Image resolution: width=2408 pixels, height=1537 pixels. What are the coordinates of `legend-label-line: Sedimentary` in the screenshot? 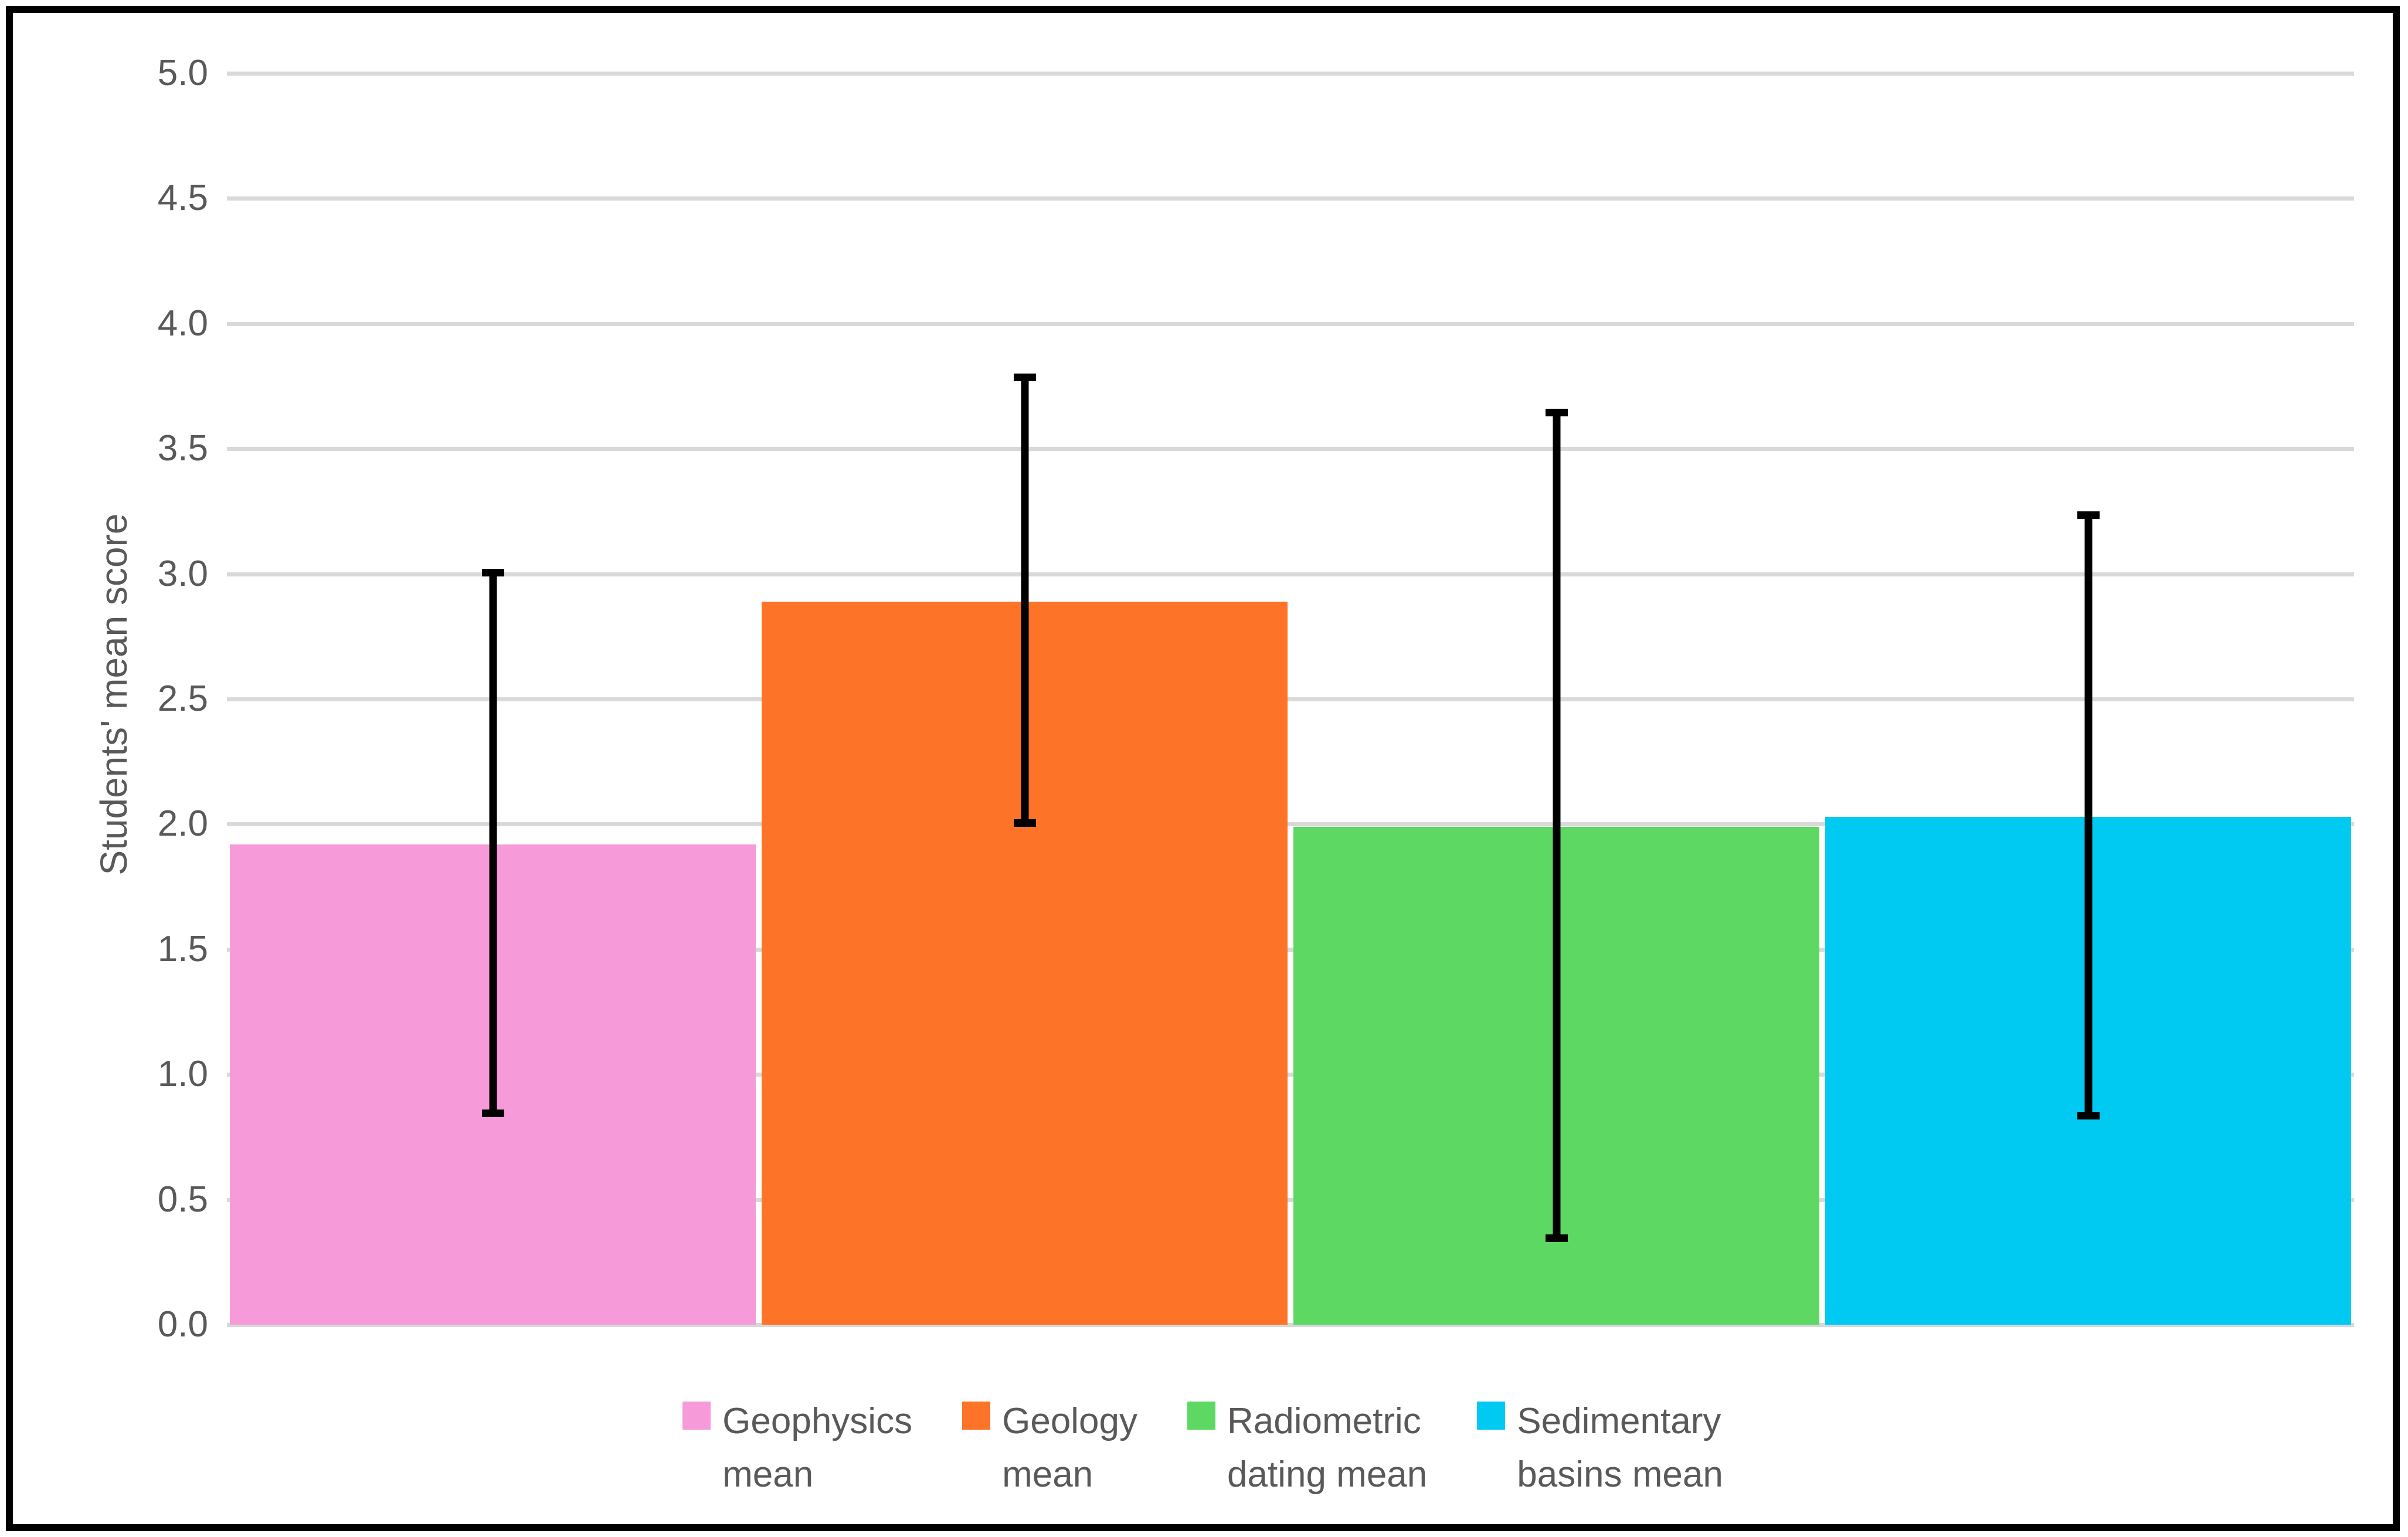 It's located at (1619, 1421).